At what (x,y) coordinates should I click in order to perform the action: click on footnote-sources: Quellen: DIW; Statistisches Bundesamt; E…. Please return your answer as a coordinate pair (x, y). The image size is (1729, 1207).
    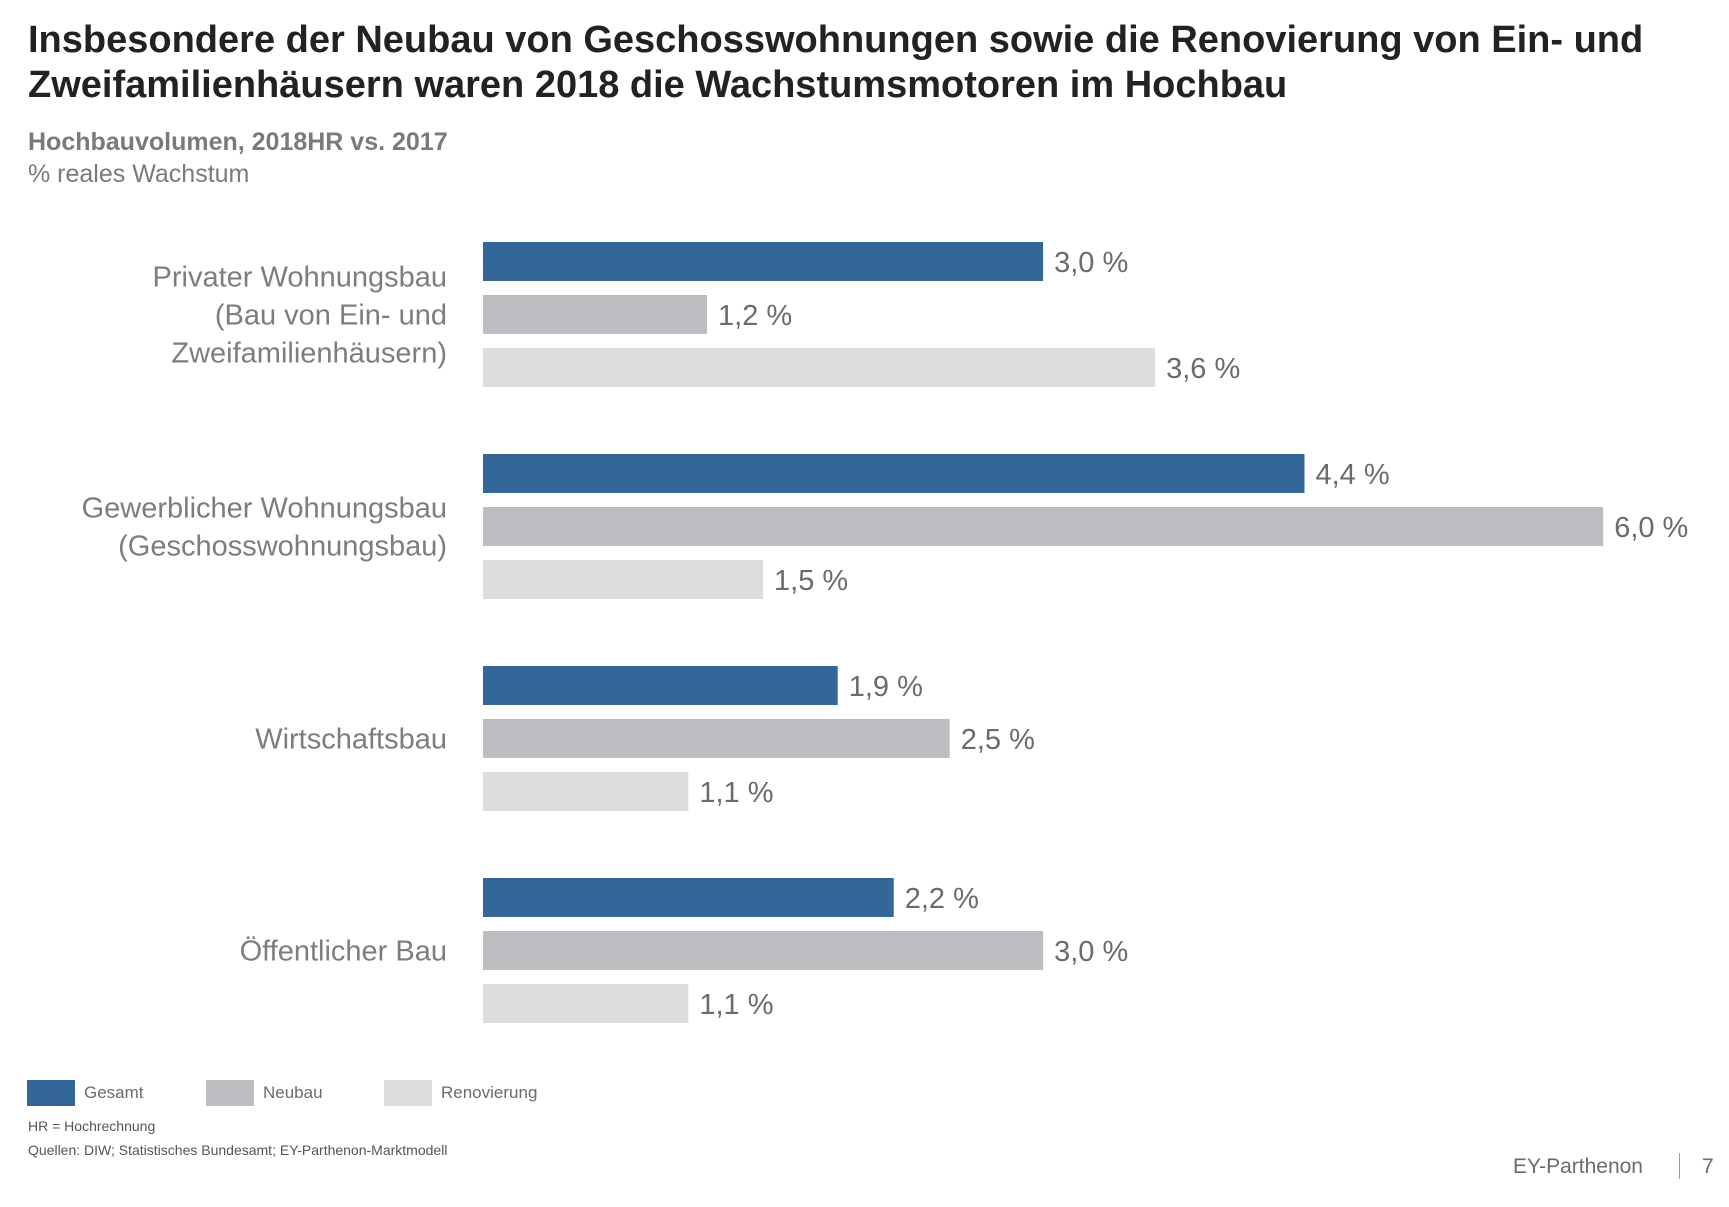
    Looking at the image, I should click on (238, 1150).